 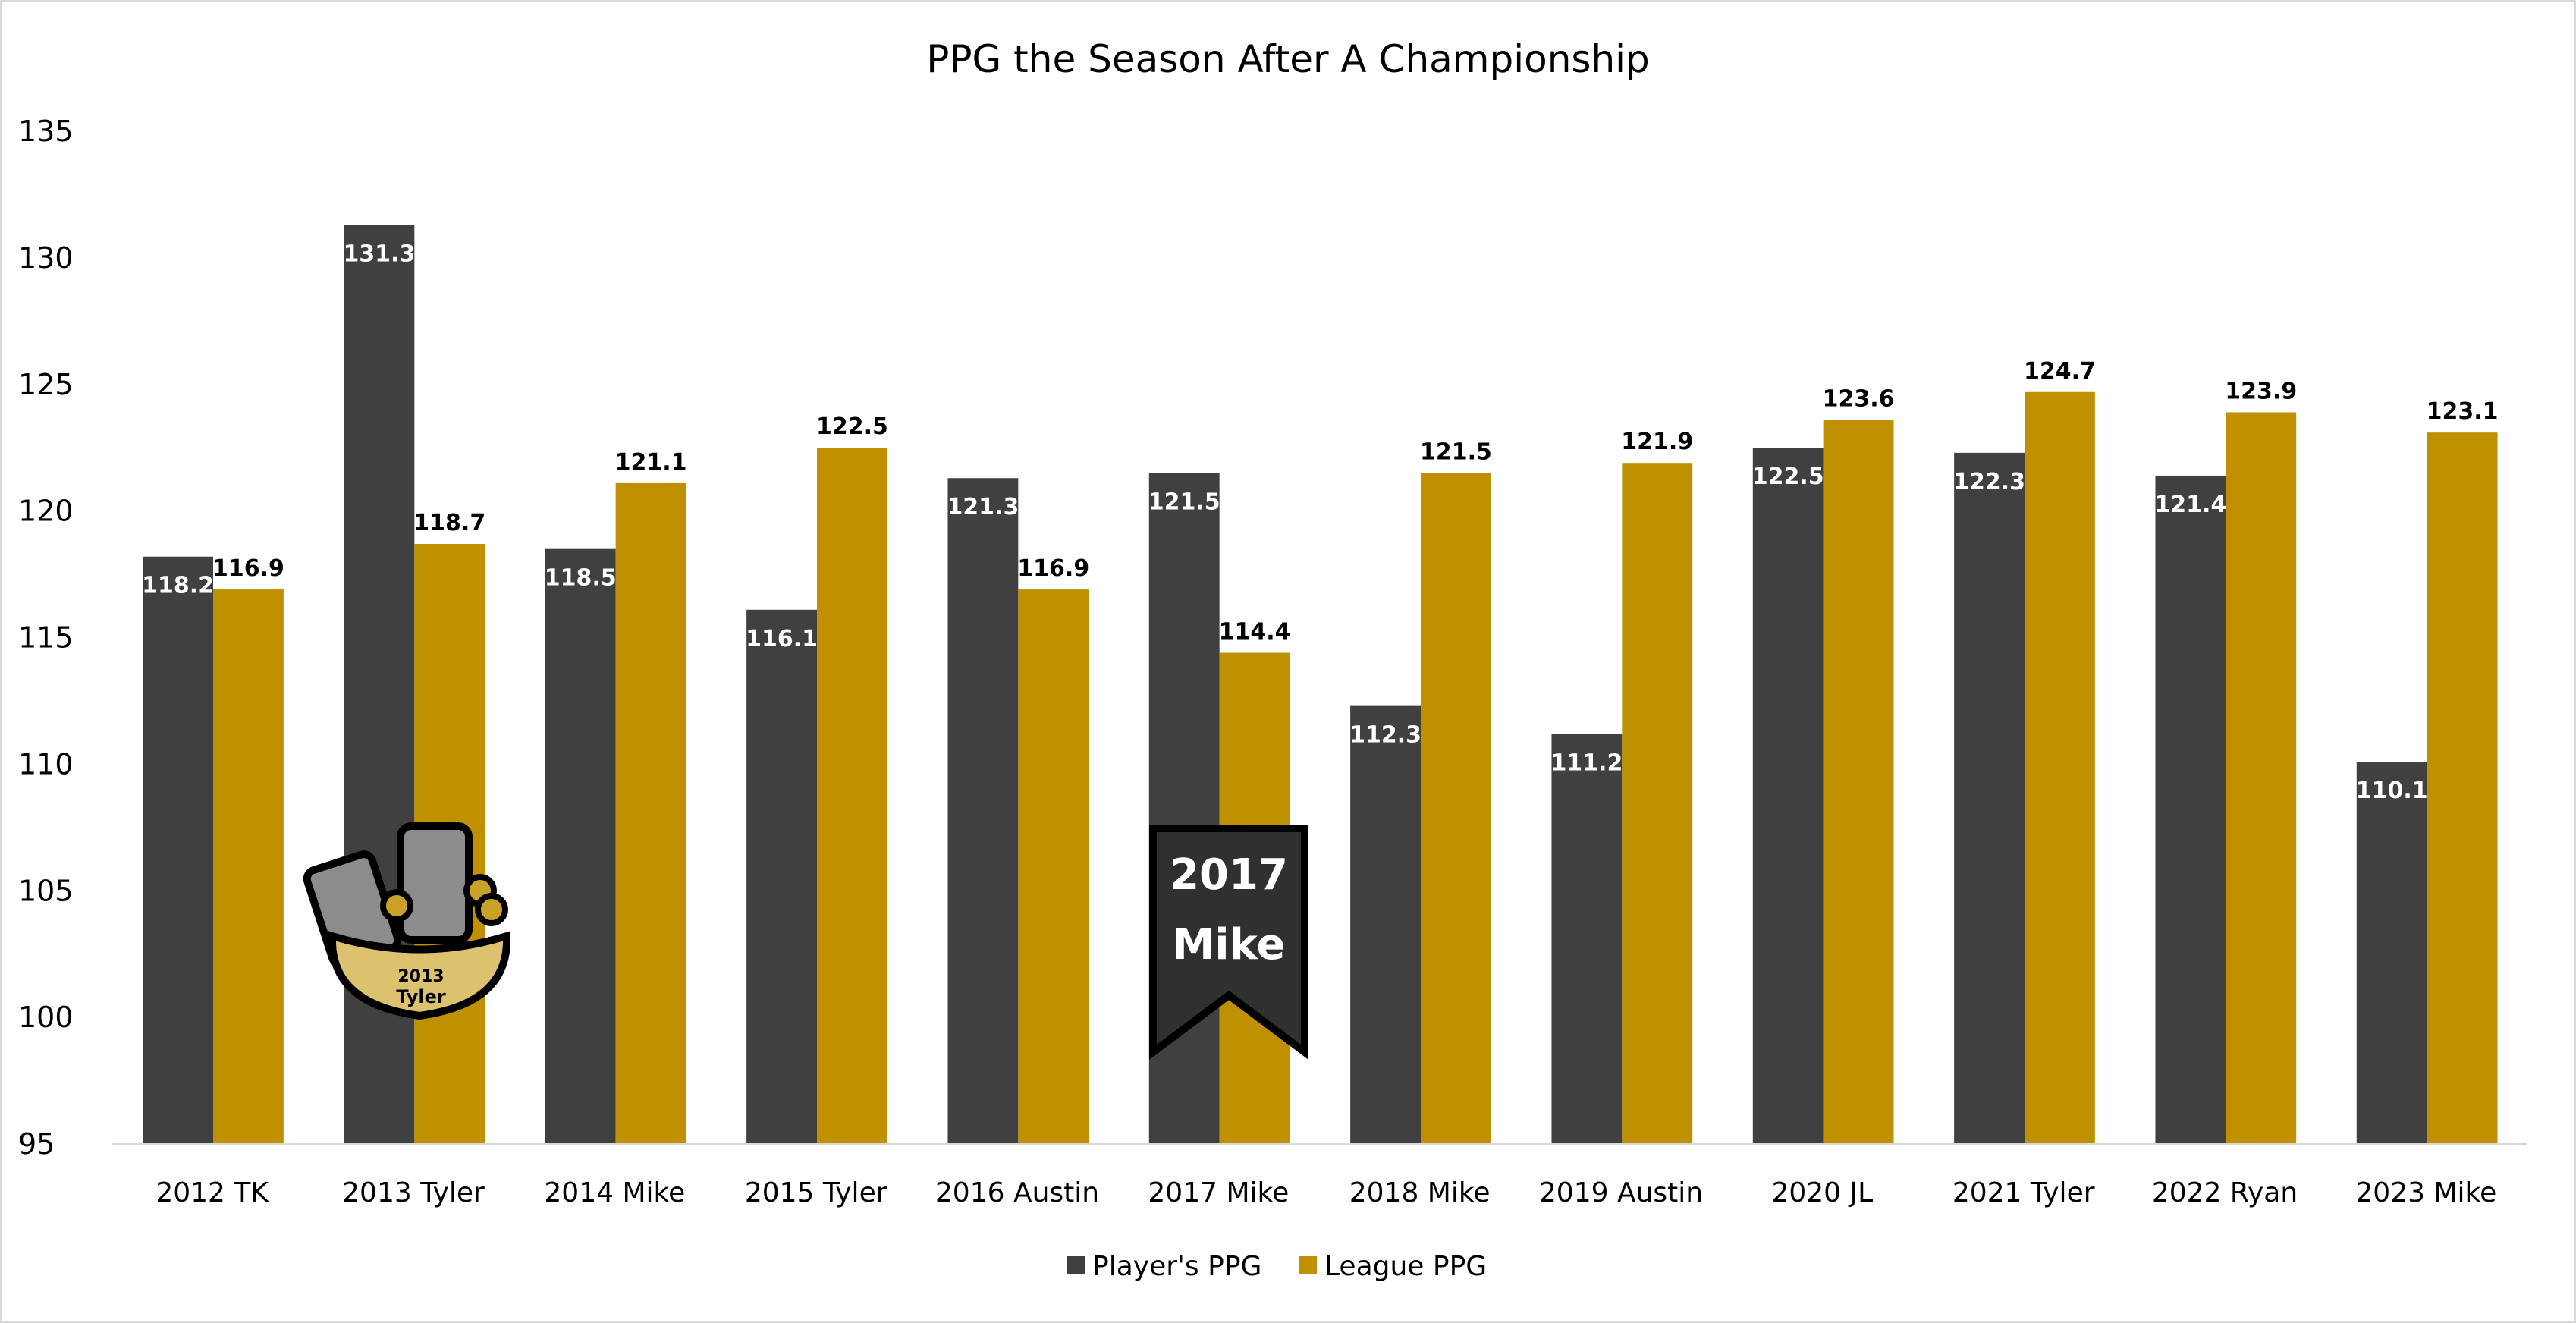 What do you see at coordinates (2060, 371) in the screenshot?
I see `league-ppg-label: 124.7` at bounding box center [2060, 371].